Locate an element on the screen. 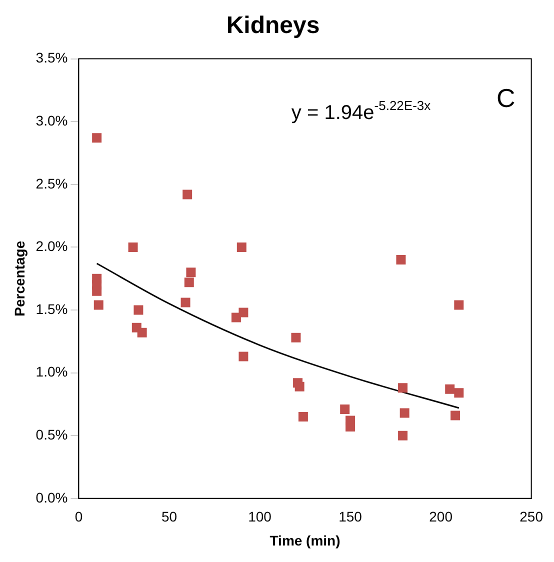  x-tick-label: 150 is located at coordinates (350, 516).